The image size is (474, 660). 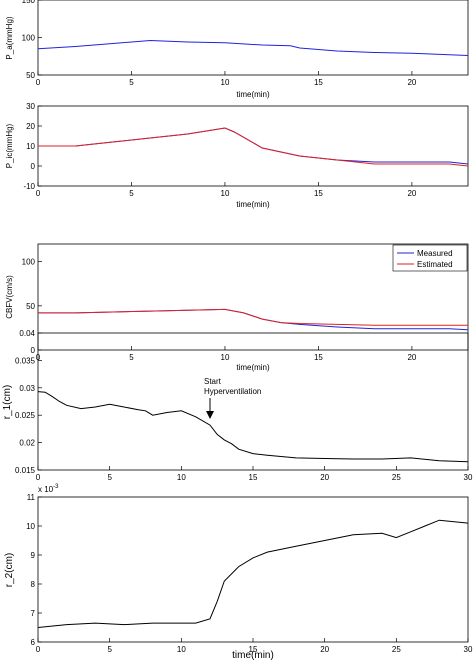 I want to click on y-ticks: 6 7 8 9 10 11, so click(x=34, y=570).